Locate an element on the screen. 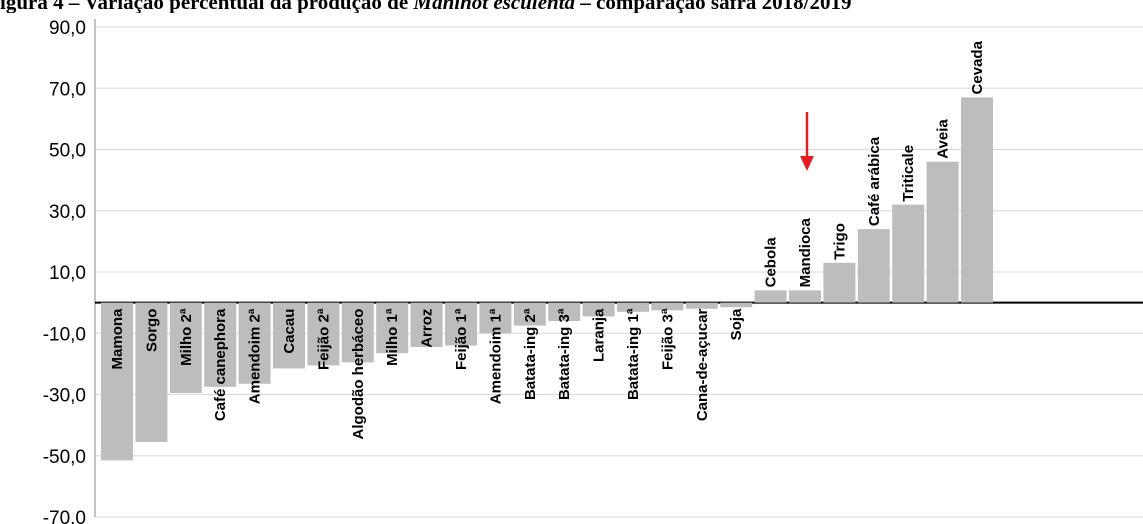  category-label: Soja is located at coordinates (736, 324).